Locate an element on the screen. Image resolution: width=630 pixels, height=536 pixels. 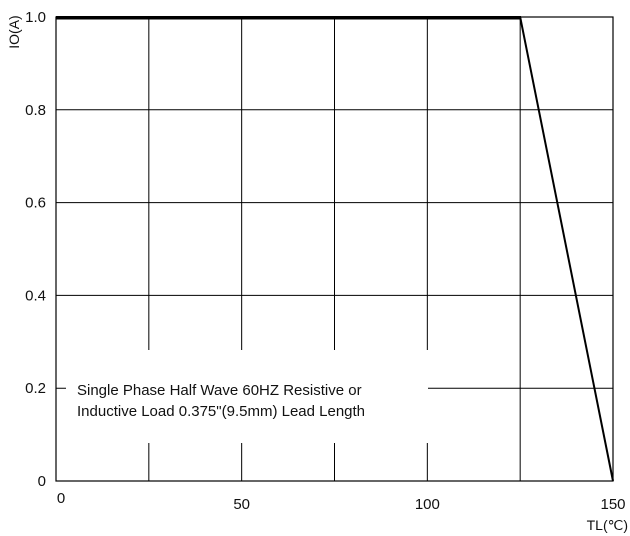
y-tick-labels: 0 0.2 0.4 0.6 0.8 1.0 is located at coordinates (35, 249).